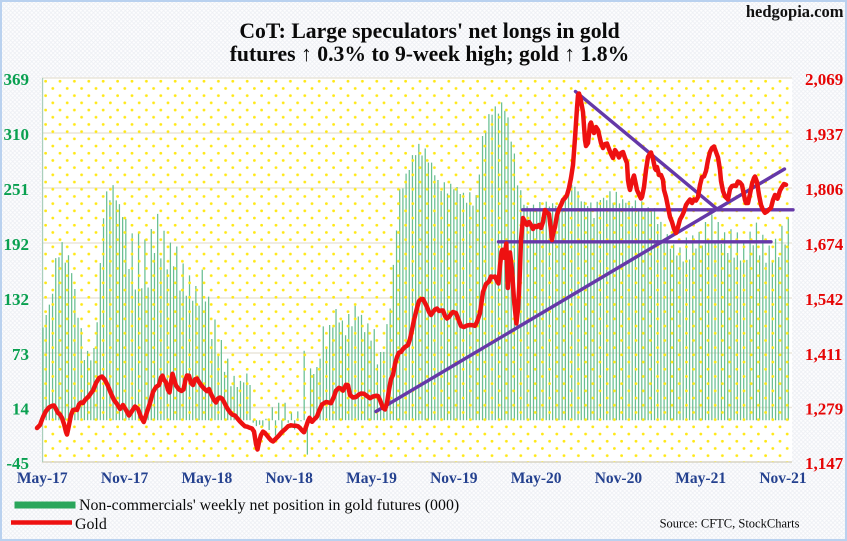  I want to click on svg-text: 73, so click(20, 354).